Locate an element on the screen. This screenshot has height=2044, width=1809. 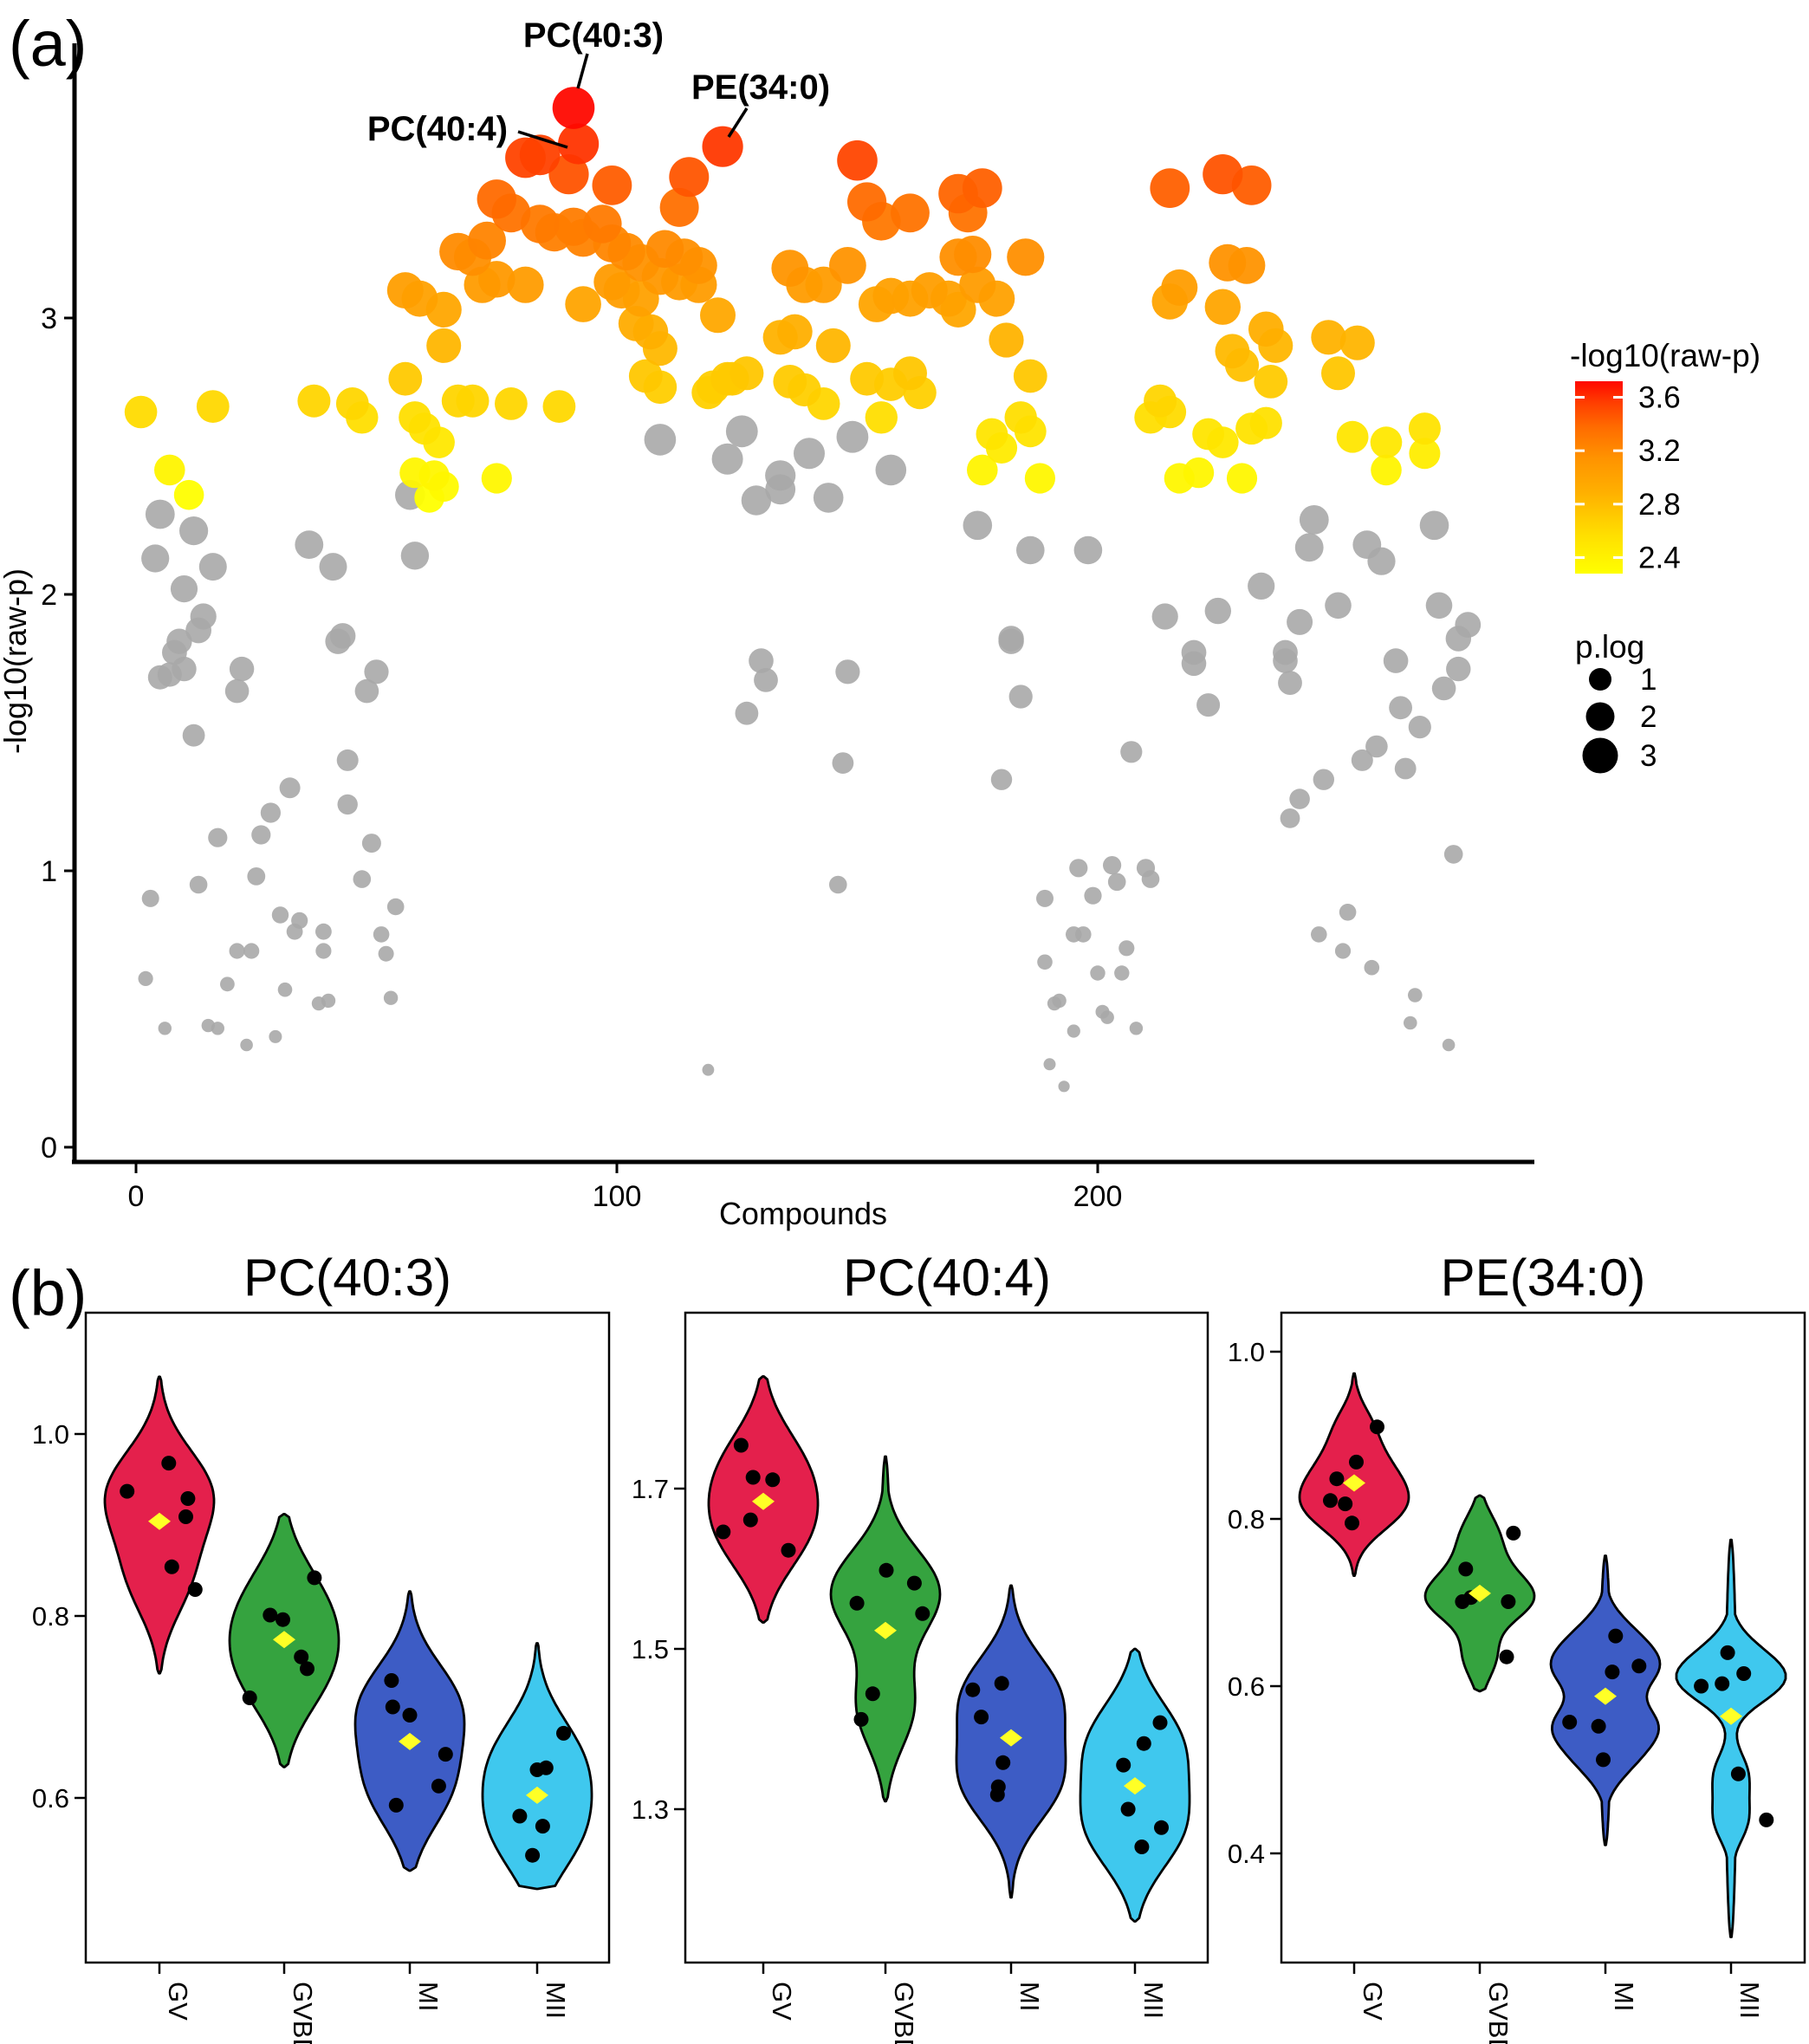
violin-y-tick-label-0: 1.7 is located at coordinates (651, 1489).